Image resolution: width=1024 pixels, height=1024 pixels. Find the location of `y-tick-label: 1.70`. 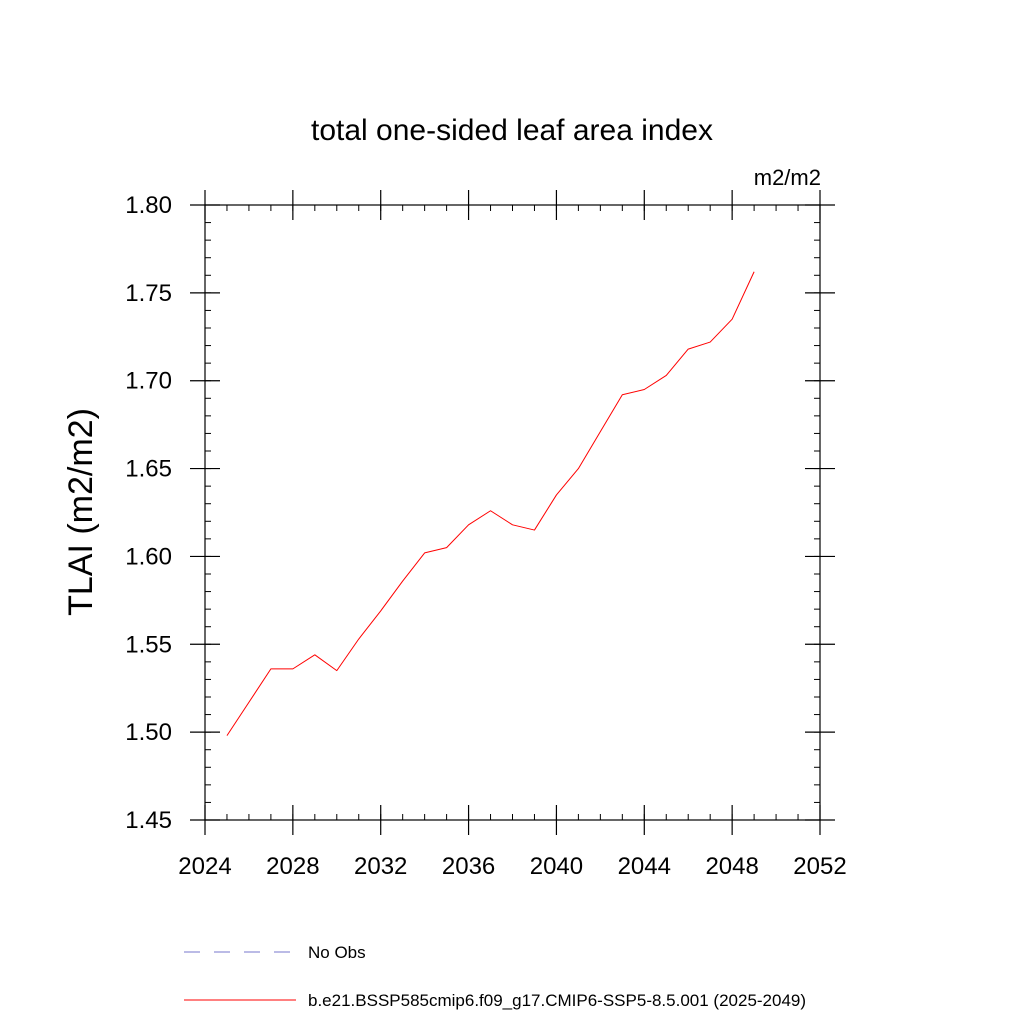

y-tick-label: 1.70 is located at coordinates (148, 381).